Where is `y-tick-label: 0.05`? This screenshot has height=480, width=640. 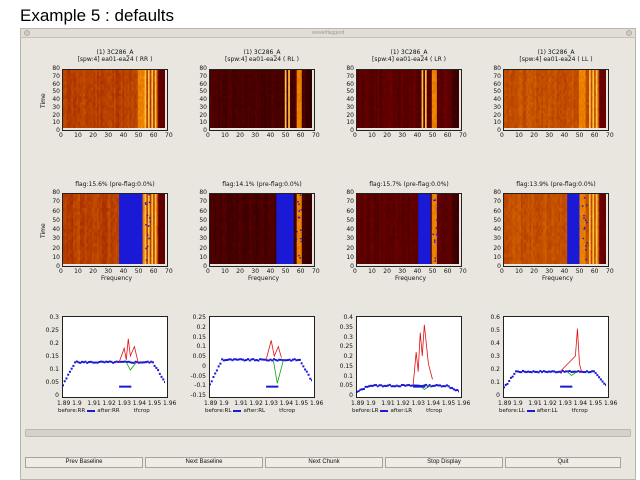
y-tick-label: 0.05 is located at coordinates (199, 356).